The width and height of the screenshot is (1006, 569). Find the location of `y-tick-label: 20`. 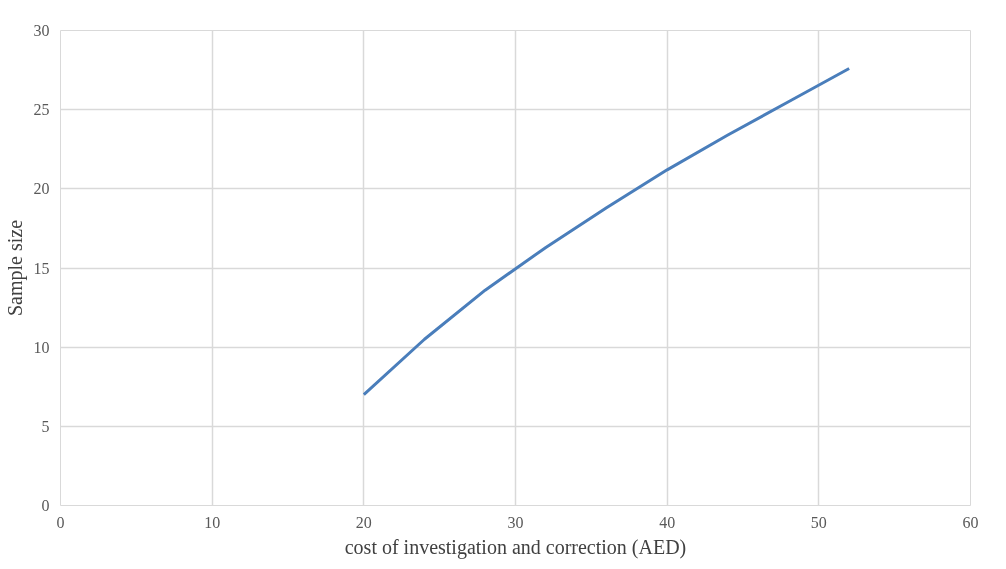

y-tick-label: 20 is located at coordinates (41, 189).